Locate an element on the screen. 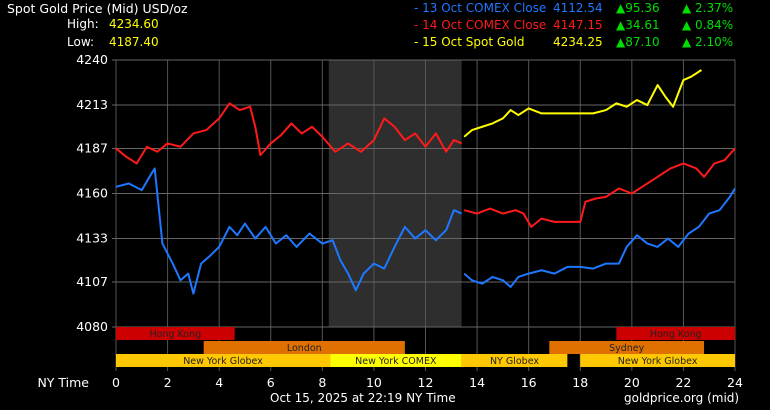 The height and width of the screenshot is (410, 770). y-tick-label: 4187 is located at coordinates (92, 147).